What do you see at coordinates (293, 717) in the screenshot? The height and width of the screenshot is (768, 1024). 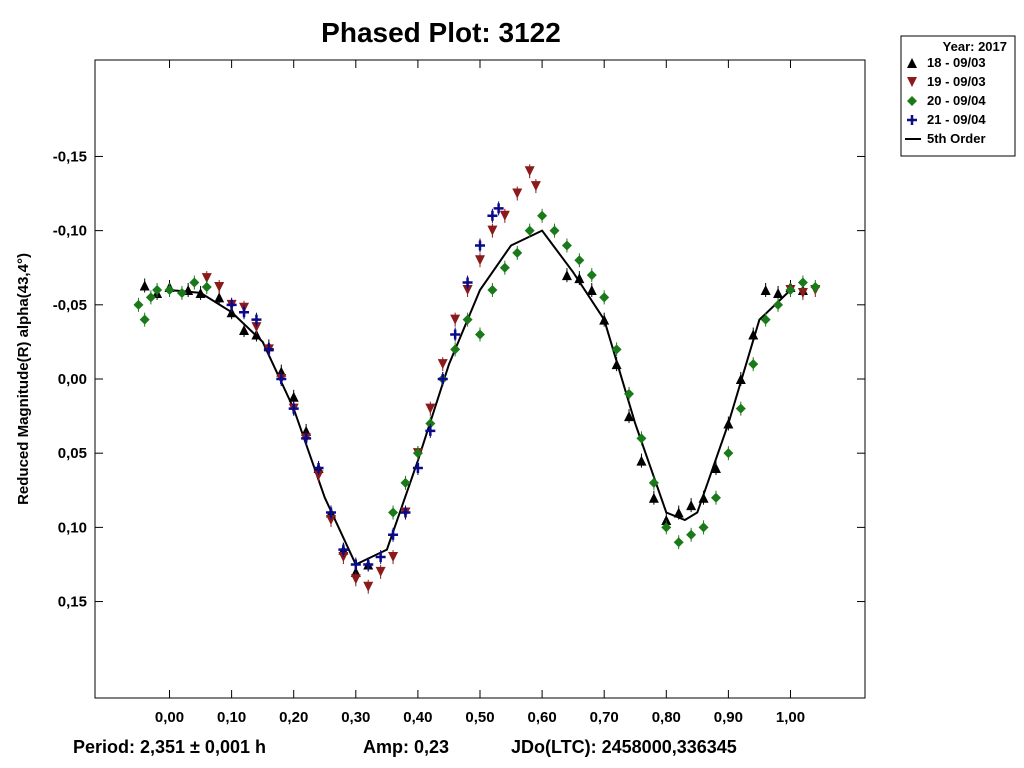 I see `x-tick-label: 0,20` at bounding box center [293, 717].